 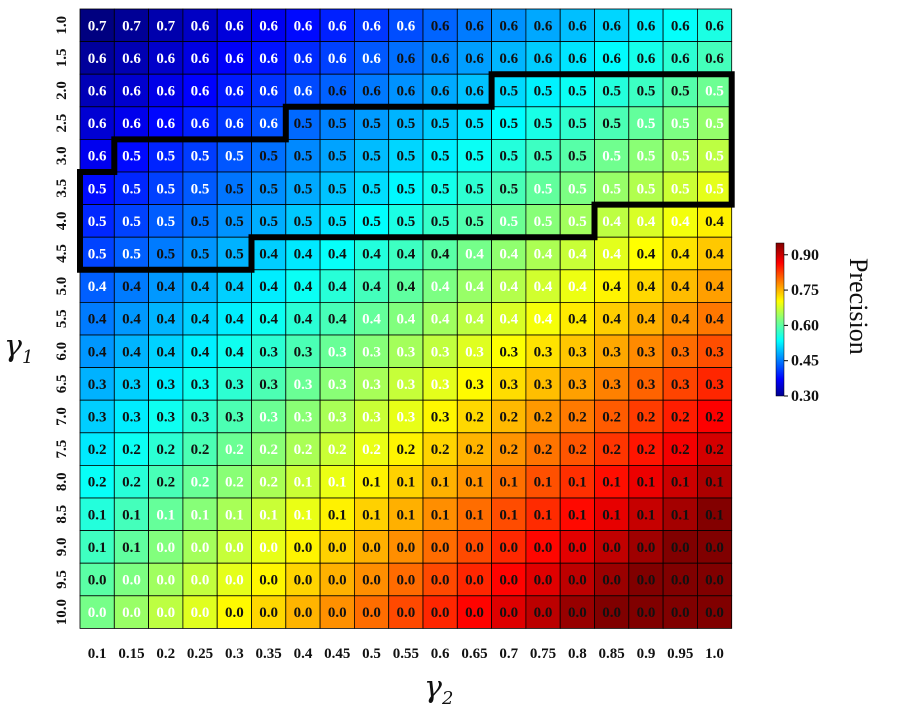 I want to click on colorbar, so click(x=780, y=319).